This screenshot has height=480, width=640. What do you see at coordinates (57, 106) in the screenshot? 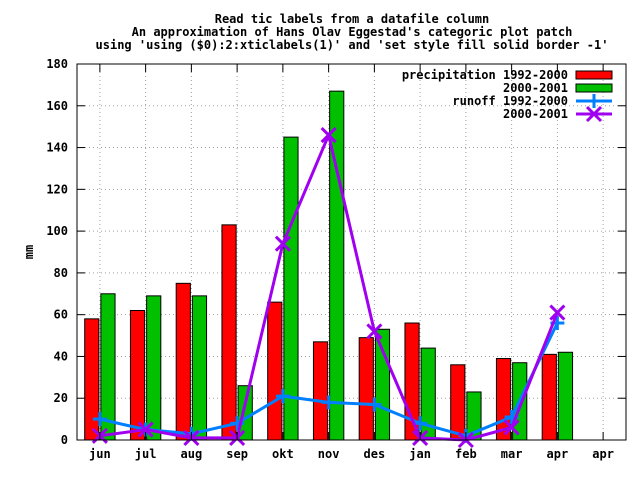
I see `y-tick-label: 160` at bounding box center [57, 106].